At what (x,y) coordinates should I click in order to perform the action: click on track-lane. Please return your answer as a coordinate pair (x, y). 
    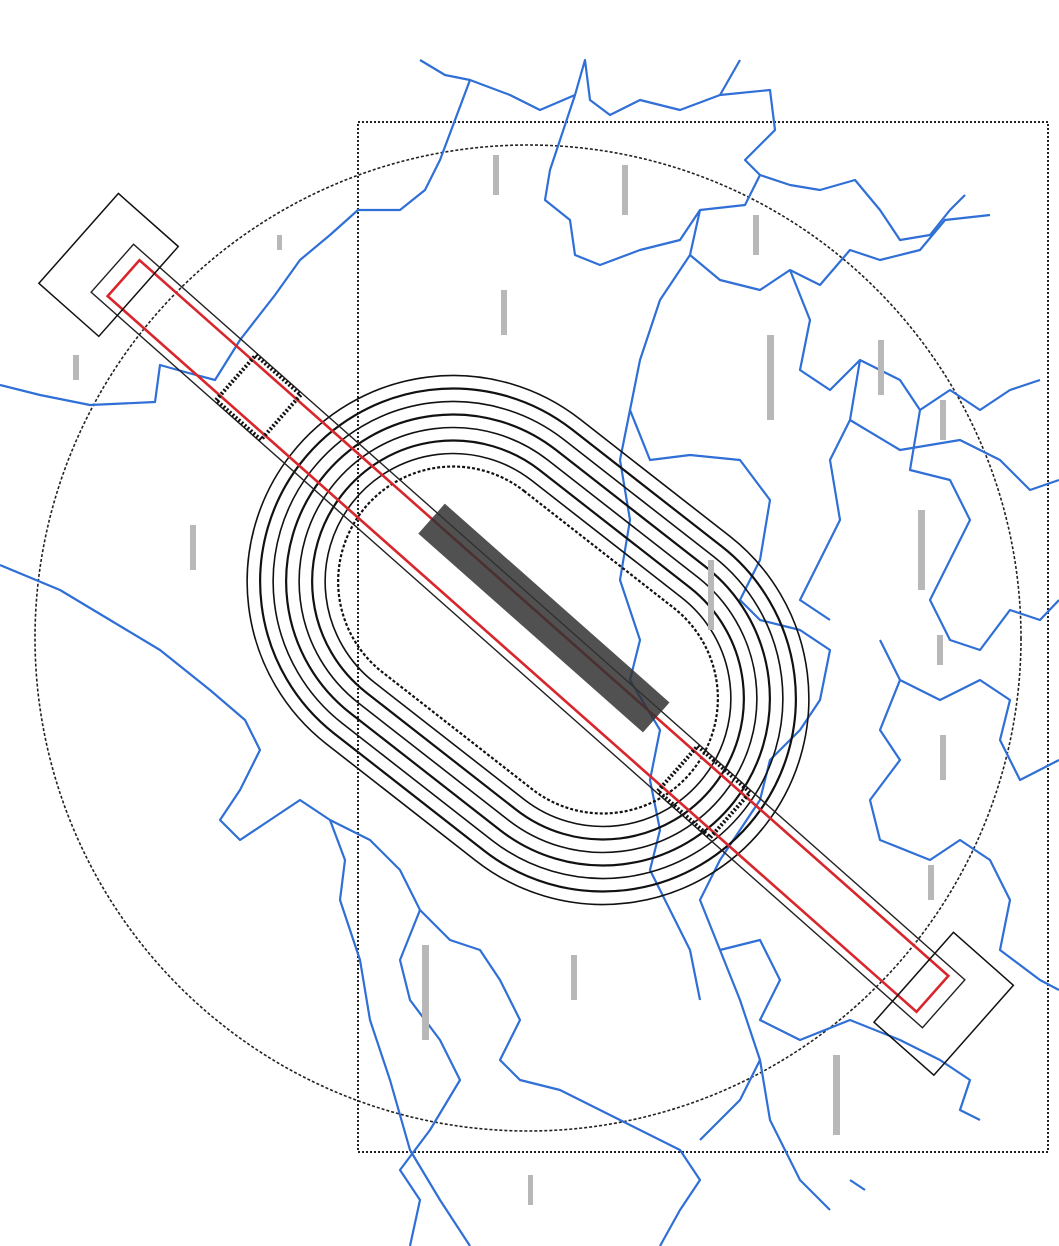
    Looking at the image, I should click on (528, 640).